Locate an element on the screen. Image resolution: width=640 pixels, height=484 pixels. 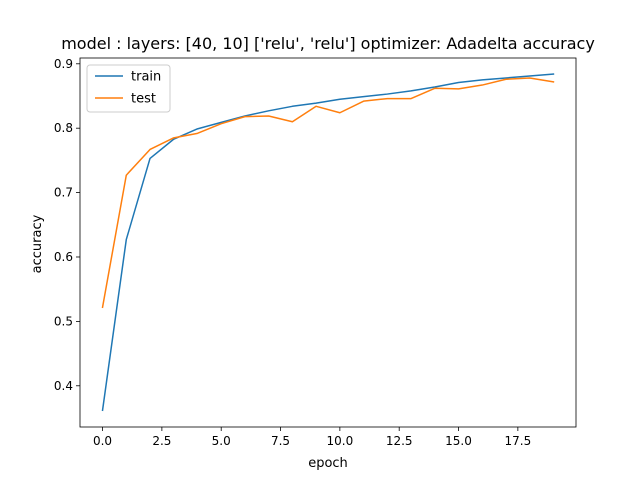
legend-label-train: train is located at coordinates (146, 77).